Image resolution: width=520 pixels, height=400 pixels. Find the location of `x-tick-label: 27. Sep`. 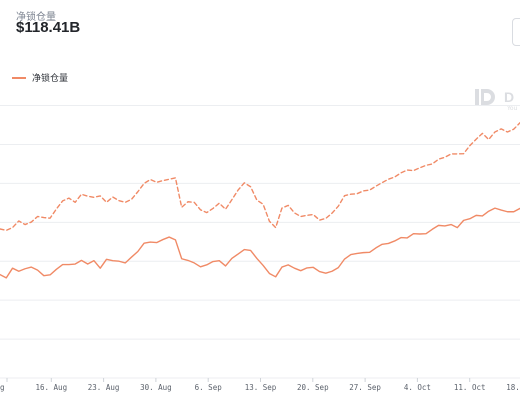

x-tick-label: 27. Sep is located at coordinates (365, 387).